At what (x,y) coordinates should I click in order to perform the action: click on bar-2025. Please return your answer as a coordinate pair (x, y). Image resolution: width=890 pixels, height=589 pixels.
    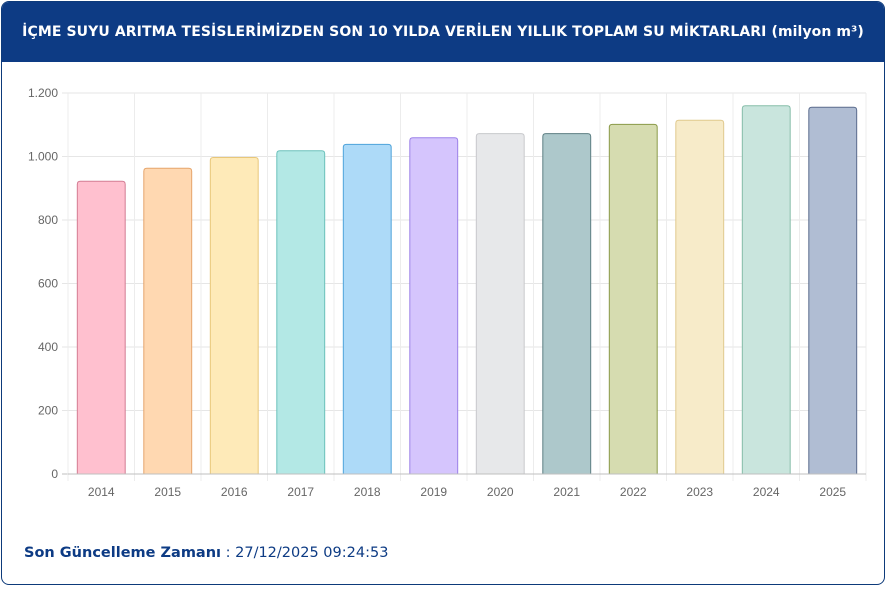
    Looking at the image, I should click on (833, 290).